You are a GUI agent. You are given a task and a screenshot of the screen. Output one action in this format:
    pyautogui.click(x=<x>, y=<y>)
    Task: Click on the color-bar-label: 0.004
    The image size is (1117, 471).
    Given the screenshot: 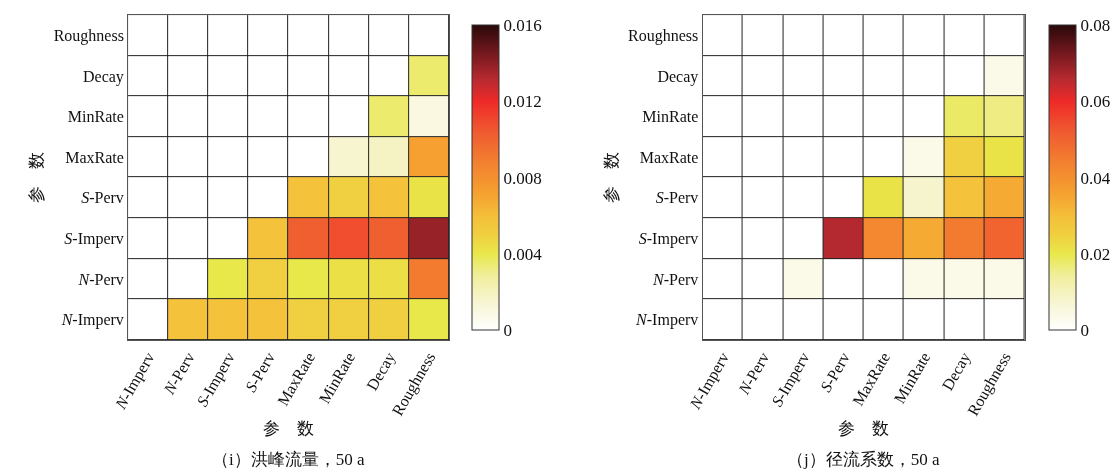 What is the action you would take?
    pyautogui.click(x=523, y=254)
    